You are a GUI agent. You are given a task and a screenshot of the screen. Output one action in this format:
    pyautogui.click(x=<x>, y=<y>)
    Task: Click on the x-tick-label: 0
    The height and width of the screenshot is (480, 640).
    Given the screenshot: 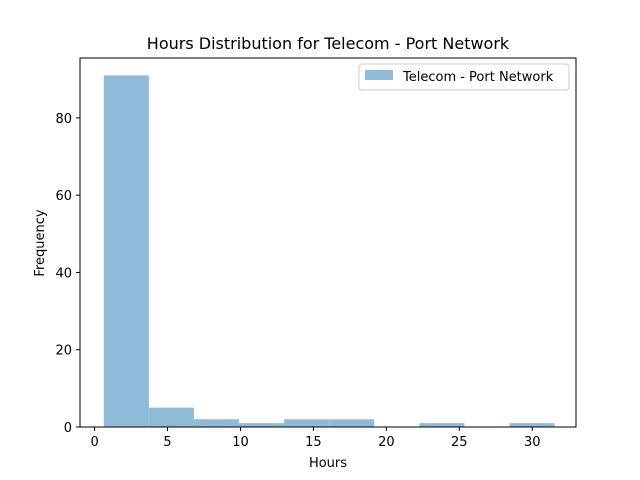 What is the action you would take?
    pyautogui.click(x=94, y=442)
    